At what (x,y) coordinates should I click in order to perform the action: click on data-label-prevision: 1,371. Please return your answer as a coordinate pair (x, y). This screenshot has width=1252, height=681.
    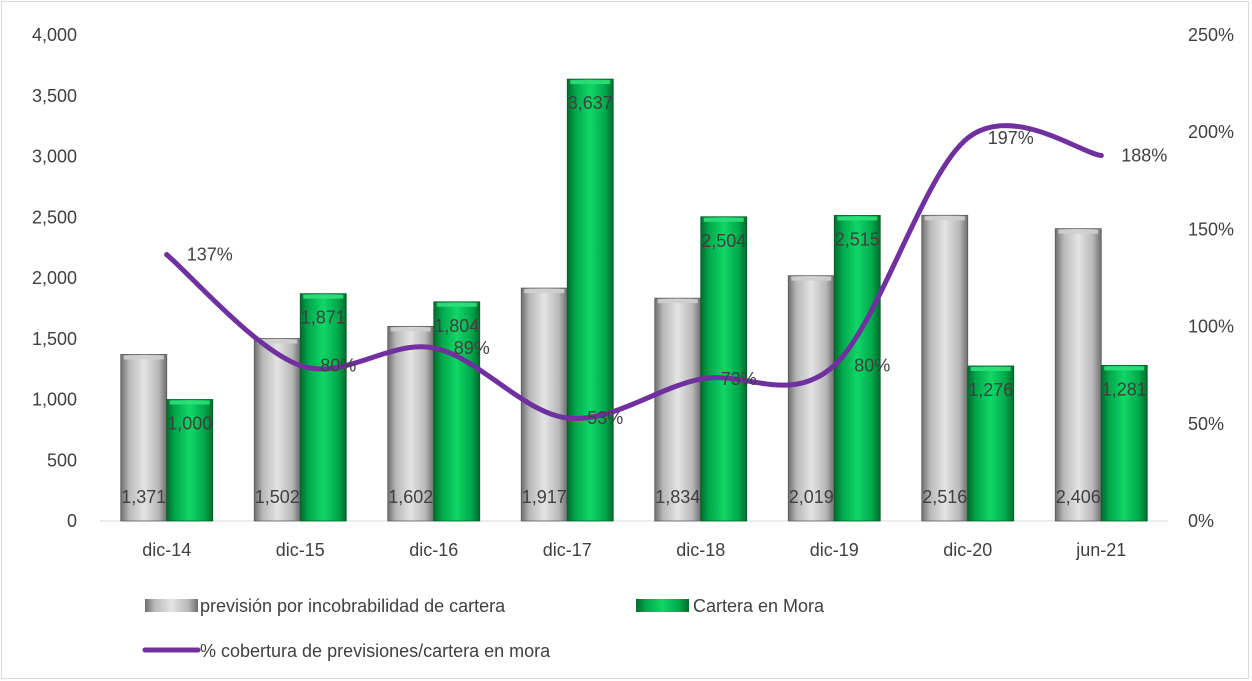
    Looking at the image, I should click on (143, 497).